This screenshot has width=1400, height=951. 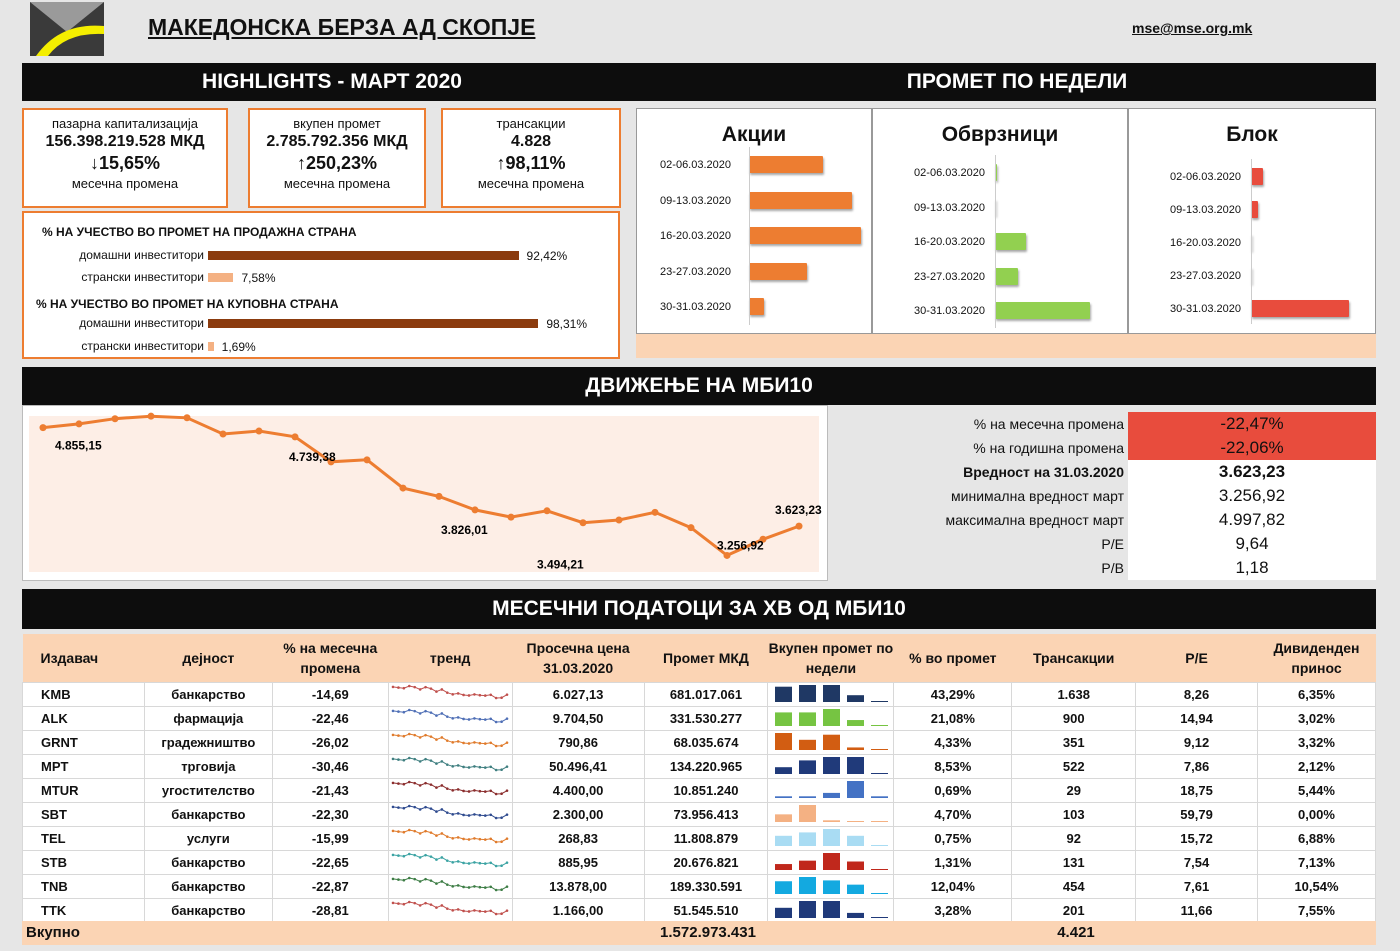 What do you see at coordinates (142, 346) in the screenshot?
I see `buy-foreign-label: странски инвеститори` at bounding box center [142, 346].